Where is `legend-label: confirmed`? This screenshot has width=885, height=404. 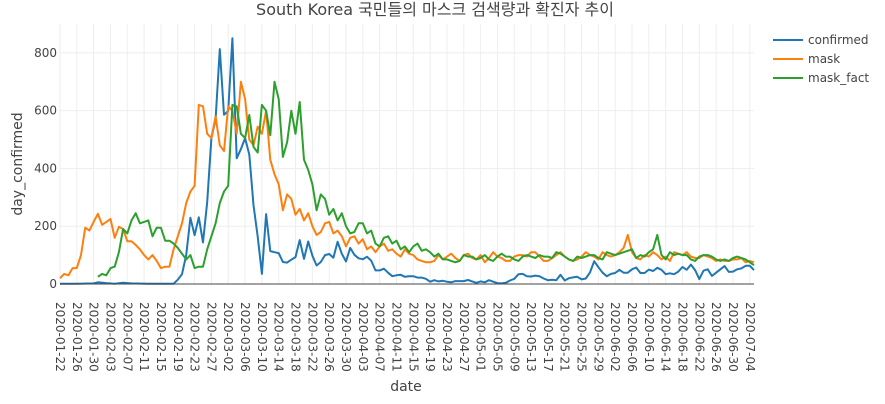
legend-label: confirmed is located at coordinates (838, 40).